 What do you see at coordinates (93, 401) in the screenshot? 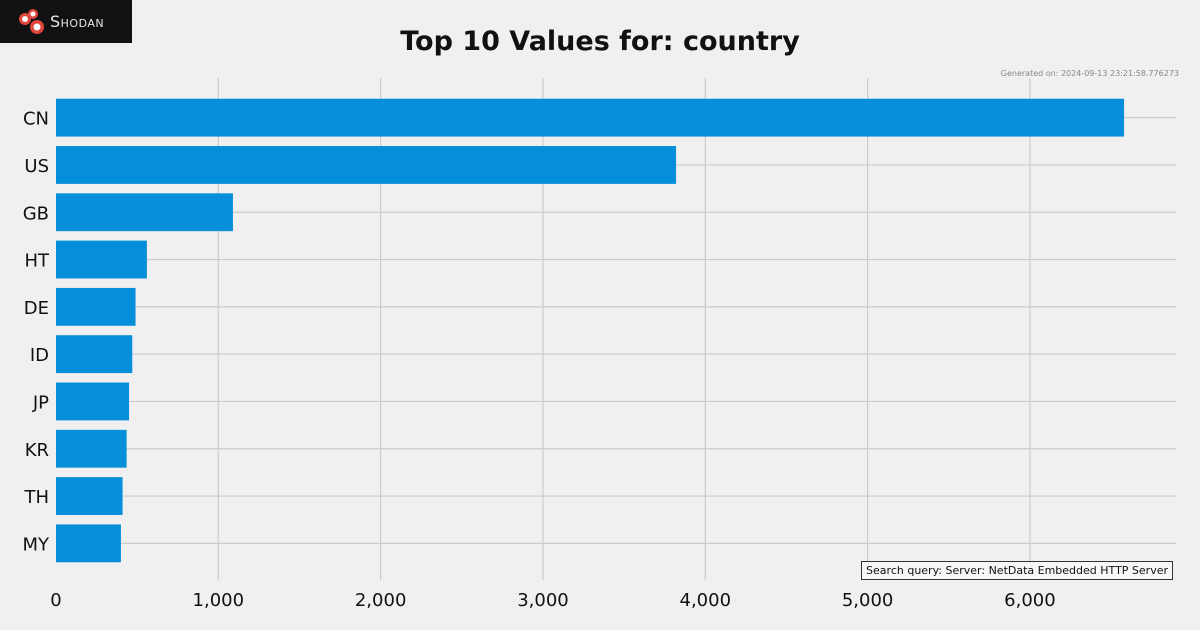
I see `bar-jp` at bounding box center [93, 401].